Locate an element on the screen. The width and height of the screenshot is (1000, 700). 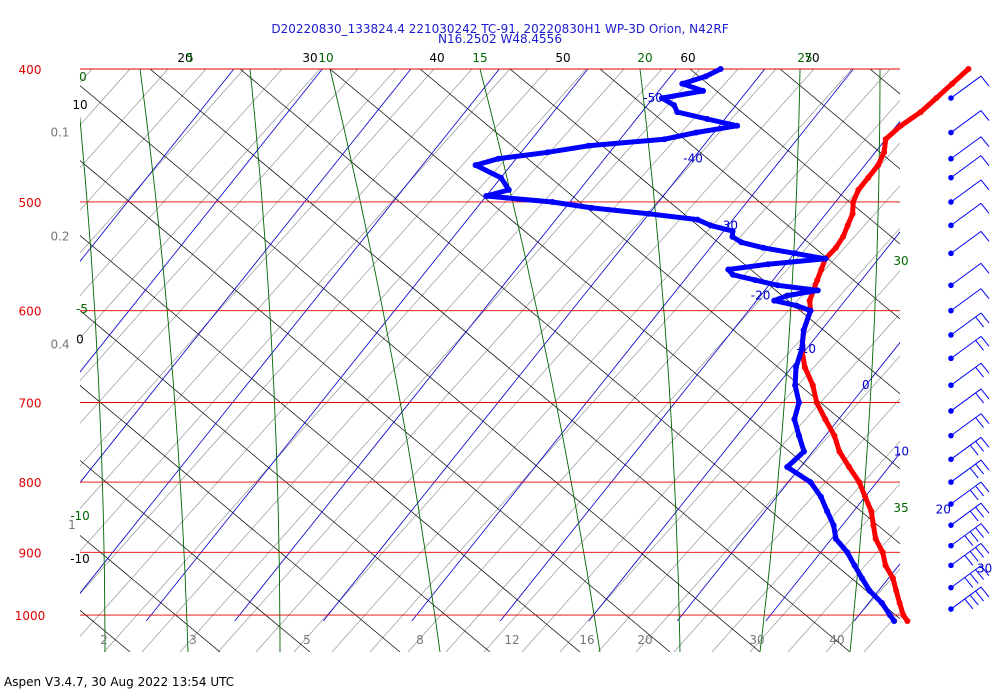
potential-temp-label: 50 is located at coordinates (562, 58).